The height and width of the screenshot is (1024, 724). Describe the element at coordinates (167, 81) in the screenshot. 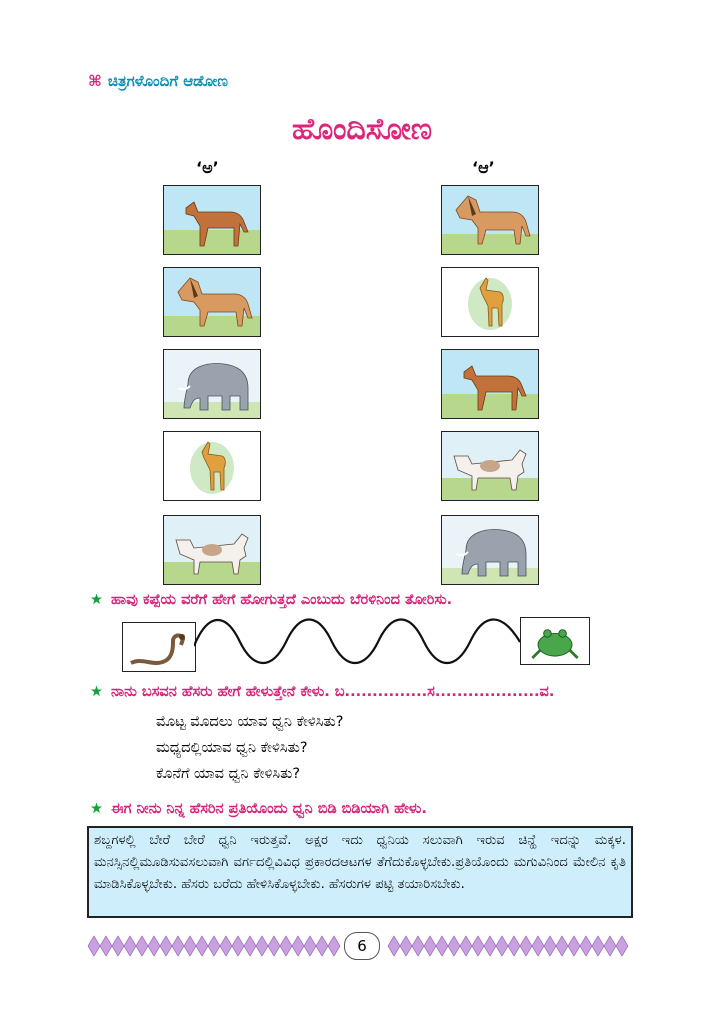

I see `section-label: ಚಿತ್ರಗಳೊಂದಿಗೆ ಆಡೋಣ` at that location.